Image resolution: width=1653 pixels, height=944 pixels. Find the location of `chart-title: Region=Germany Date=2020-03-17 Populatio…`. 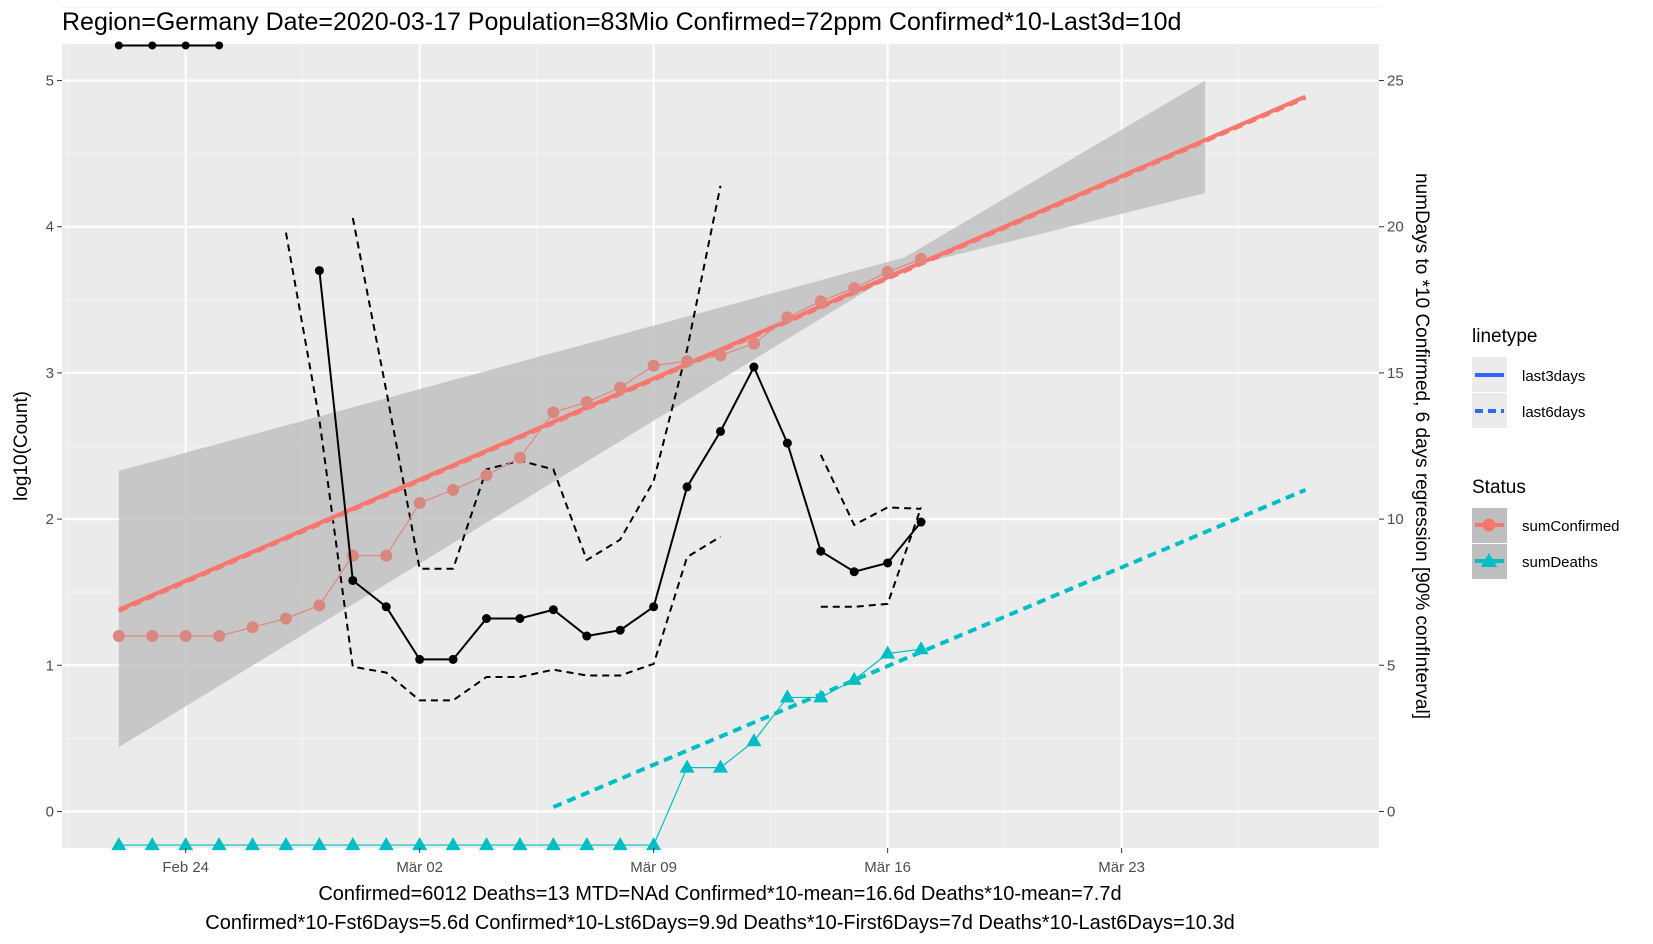

chart-title: Region=Germany Date=2020-03-17 Populatio… is located at coordinates (621, 22).